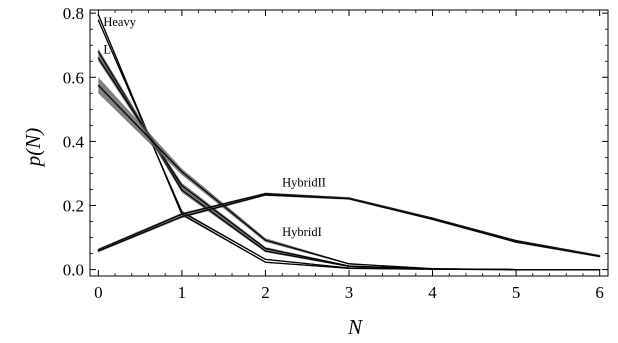 The height and width of the screenshot is (343, 618). What do you see at coordinates (516, 292) in the screenshot?
I see `x-tick-label: 5` at bounding box center [516, 292].